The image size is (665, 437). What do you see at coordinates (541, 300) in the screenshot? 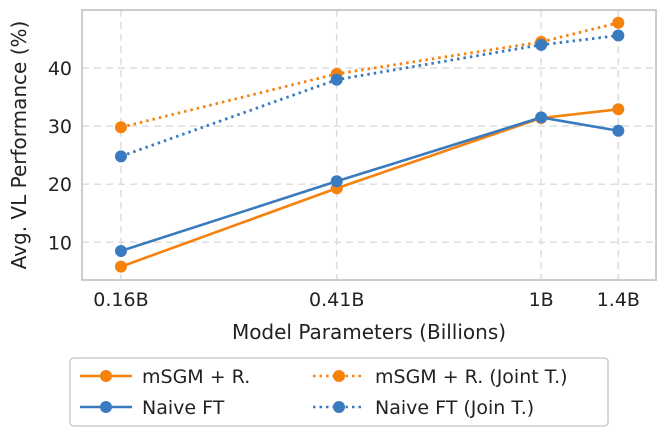
I see `x-tick-label: 1B` at bounding box center [541, 300].